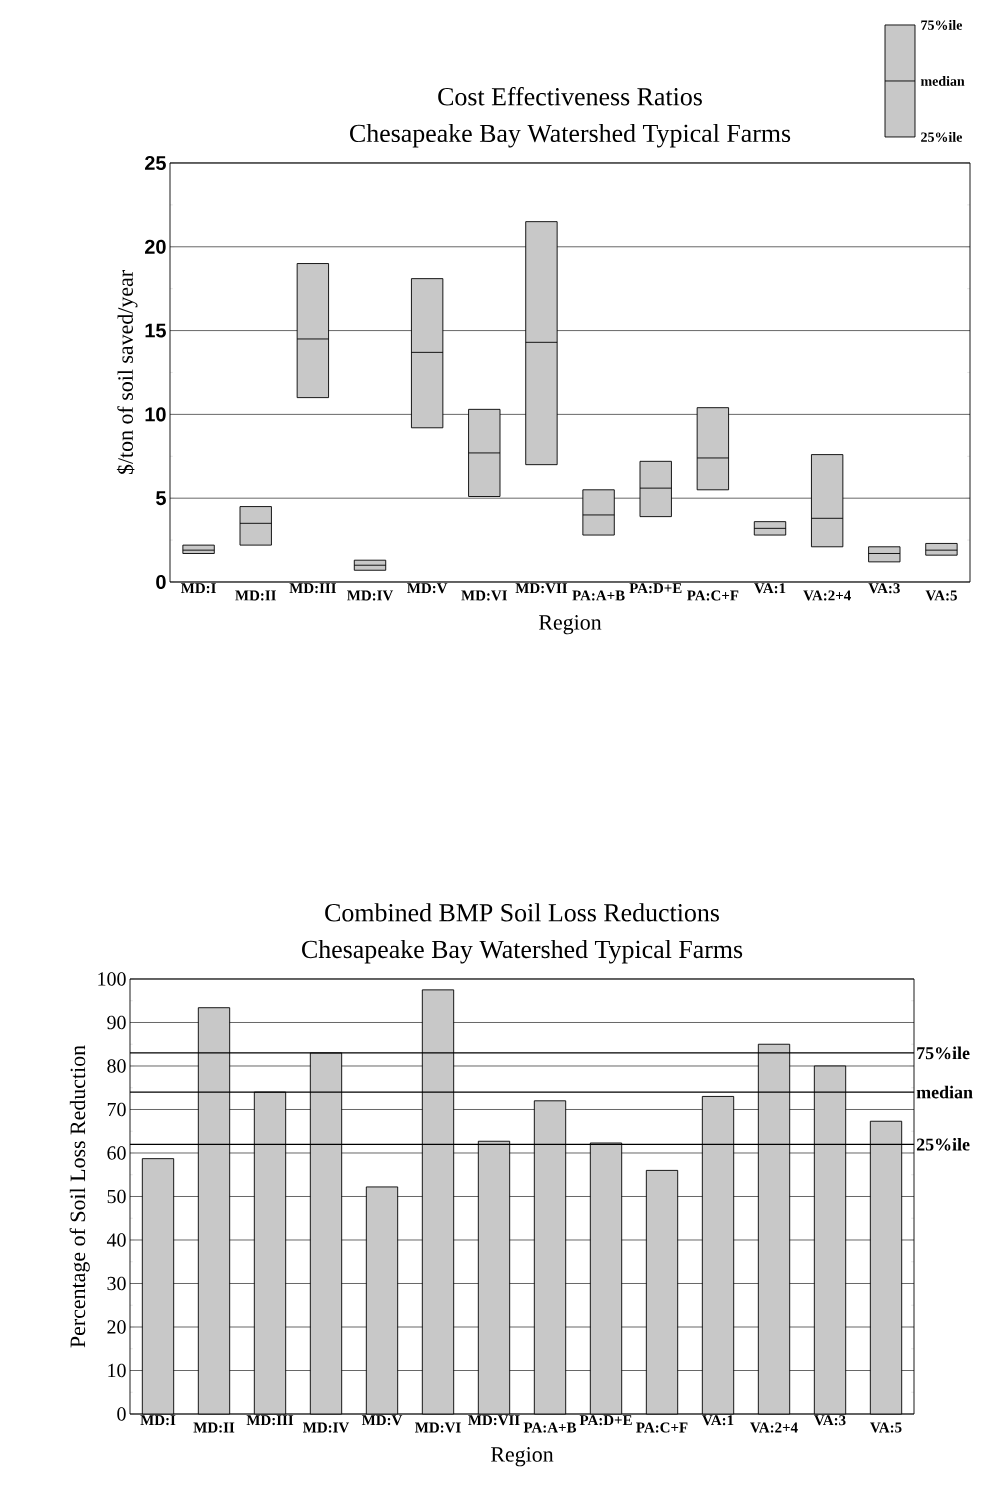 The width and height of the screenshot is (1007, 1510). I want to click on ref-line-label: 25%ile, so click(943, 1144).